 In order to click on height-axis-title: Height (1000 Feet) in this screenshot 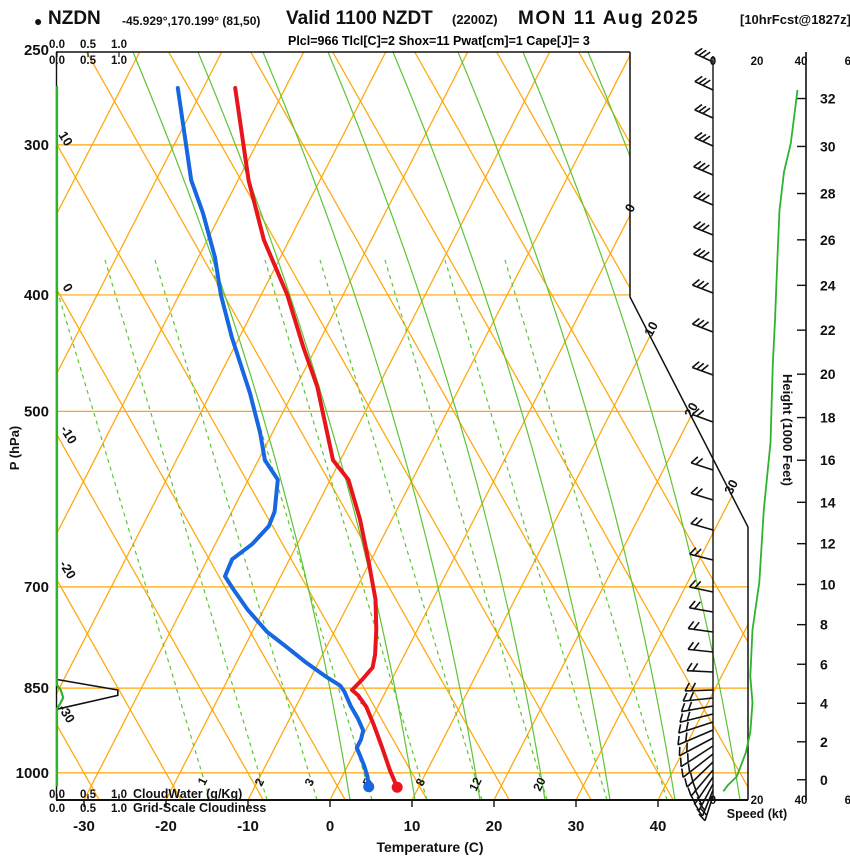, I will do `click(787, 430)`.